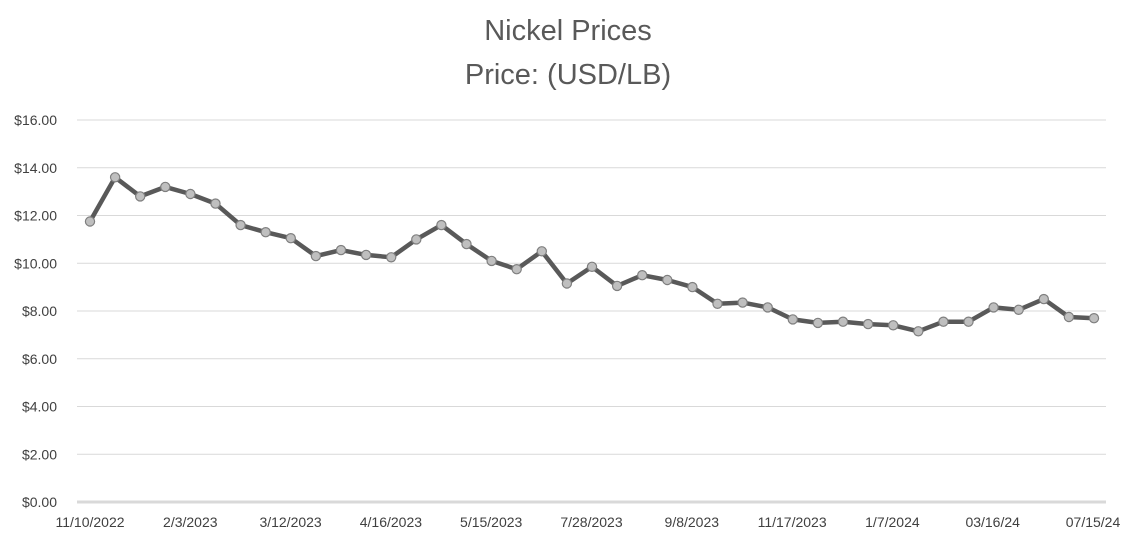  Describe the element at coordinates (591, 522) in the screenshot. I see `x-tick-label: 7/28/2023` at that location.